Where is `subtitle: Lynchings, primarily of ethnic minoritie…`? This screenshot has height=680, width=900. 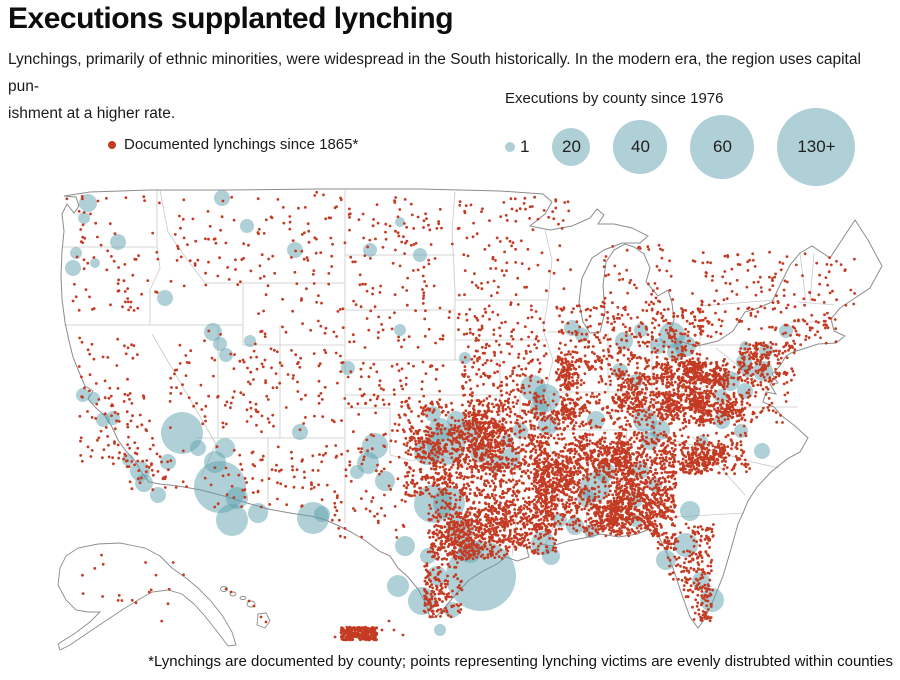 subtitle: Lynchings, primarily of ethnic minoritie… is located at coordinates (452, 86).